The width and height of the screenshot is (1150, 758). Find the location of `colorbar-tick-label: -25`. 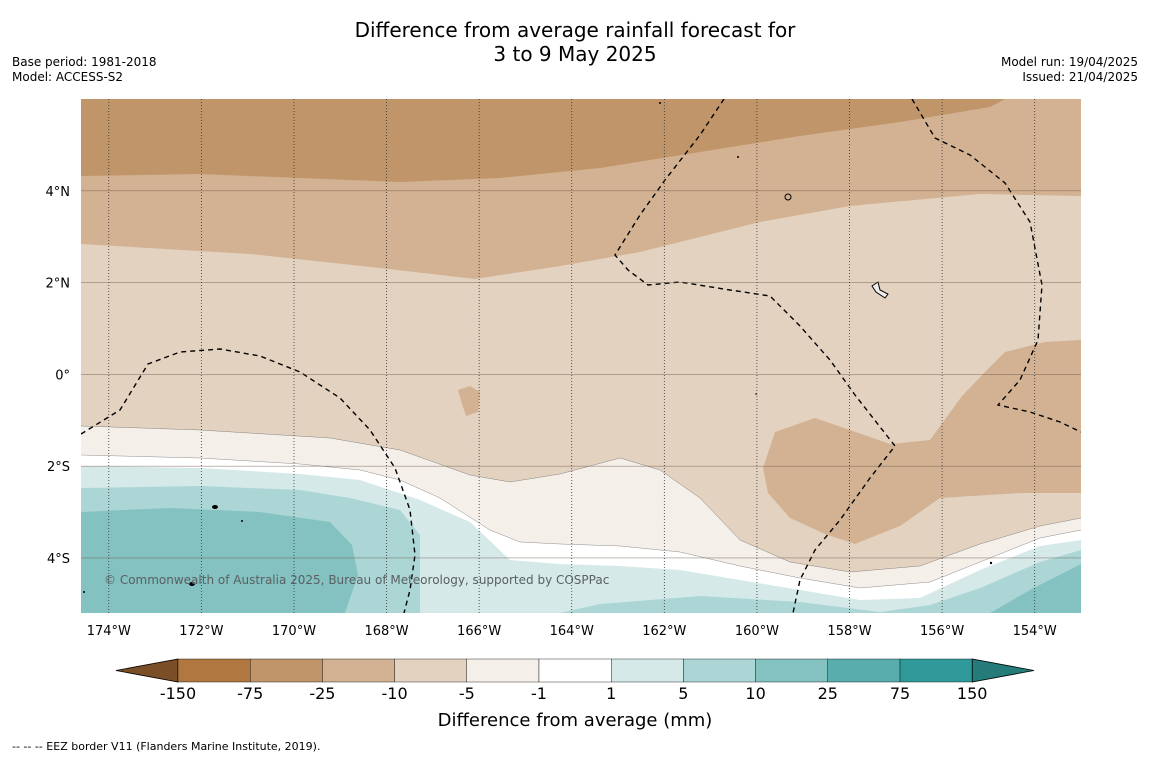

colorbar-tick-label: -25 is located at coordinates (322, 693).